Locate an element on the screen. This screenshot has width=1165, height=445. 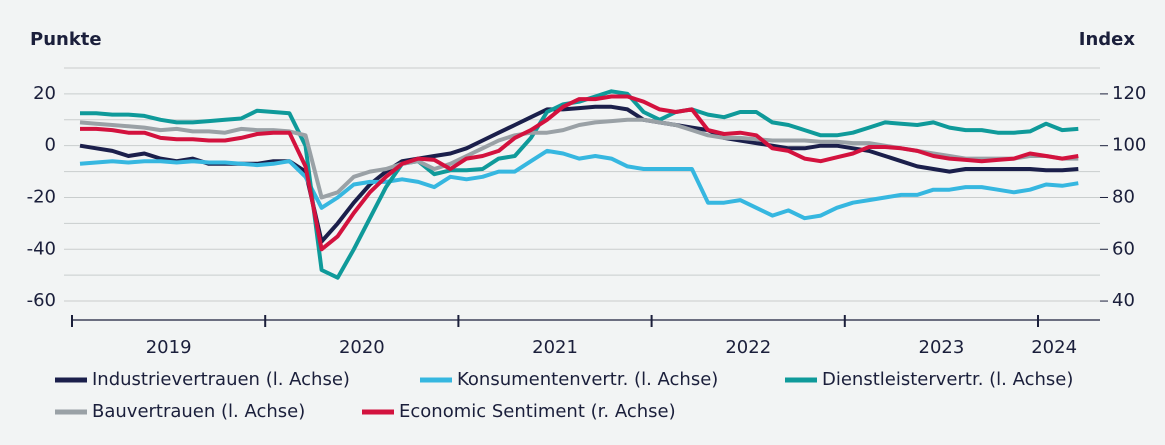
y-tick-label: 20 is located at coordinates (44, 93).